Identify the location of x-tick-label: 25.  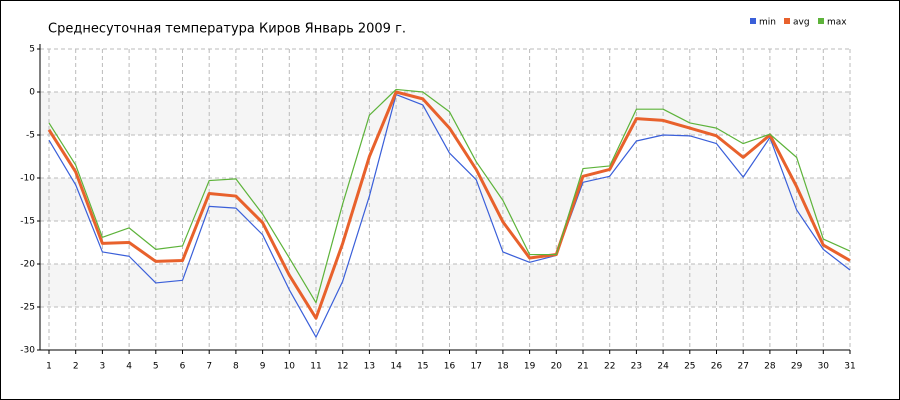
(689, 367).